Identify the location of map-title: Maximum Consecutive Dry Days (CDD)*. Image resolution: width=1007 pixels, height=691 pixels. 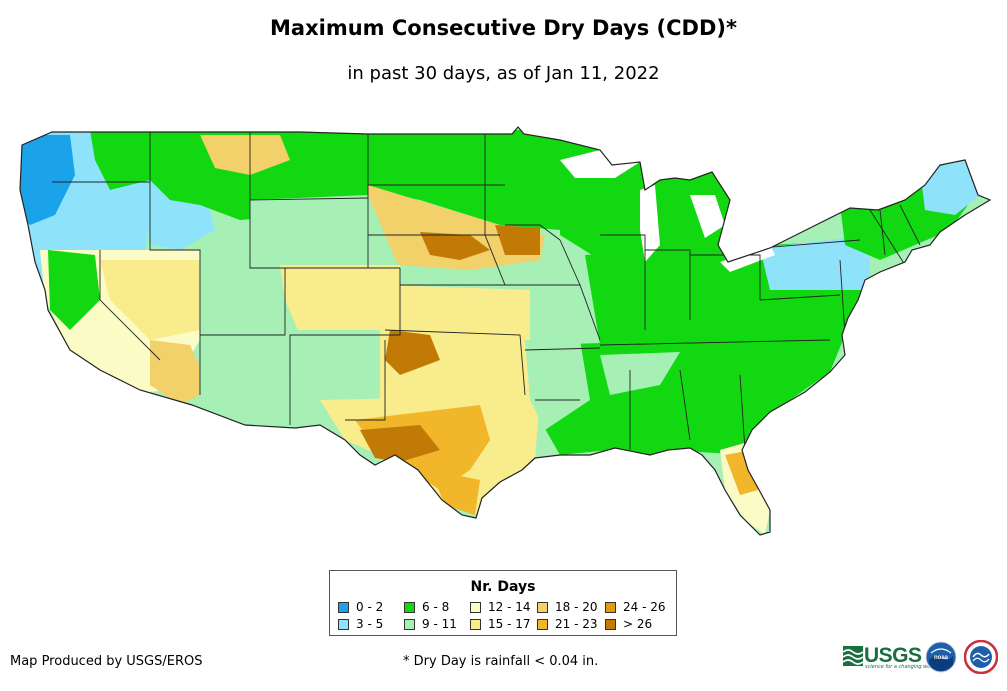
(503, 28).